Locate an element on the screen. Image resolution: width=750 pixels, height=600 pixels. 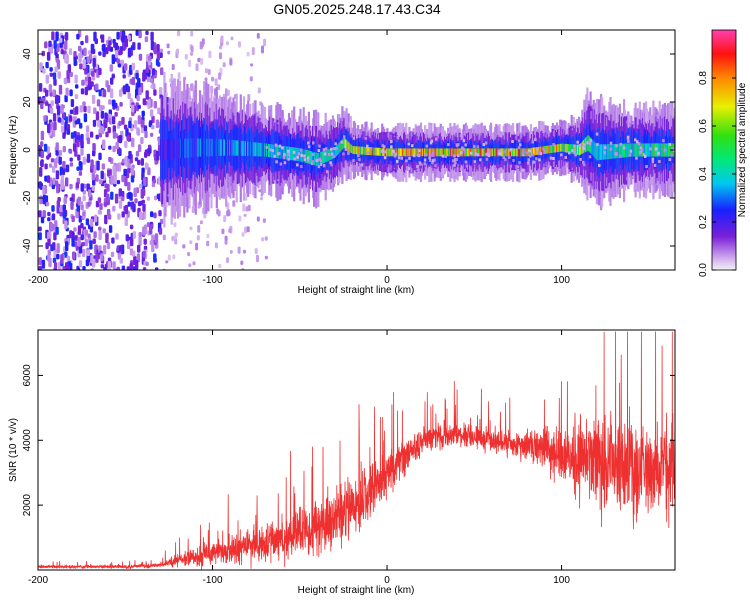
colorbar-ticks: 0.0 0.2 0.4 0.6 0.8 is located at coordinates (717, 174).